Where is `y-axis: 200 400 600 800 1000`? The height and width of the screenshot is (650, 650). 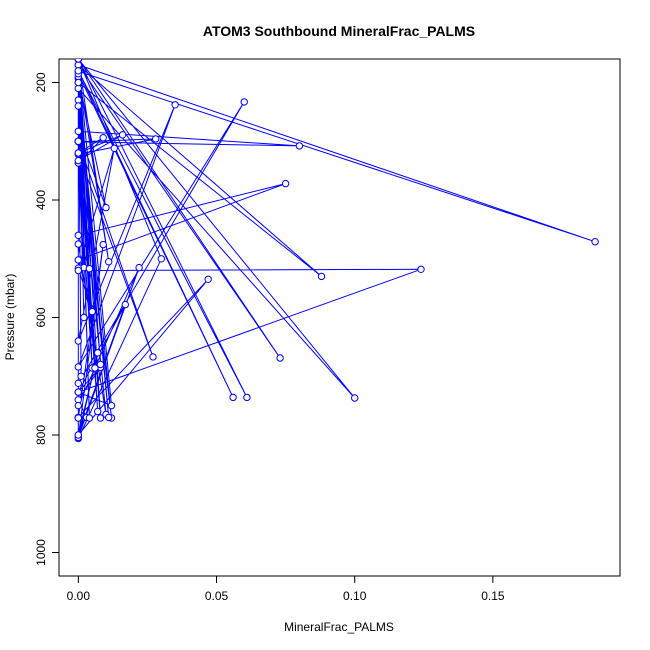 y-axis: 200 400 600 800 1000 is located at coordinates (47, 319).